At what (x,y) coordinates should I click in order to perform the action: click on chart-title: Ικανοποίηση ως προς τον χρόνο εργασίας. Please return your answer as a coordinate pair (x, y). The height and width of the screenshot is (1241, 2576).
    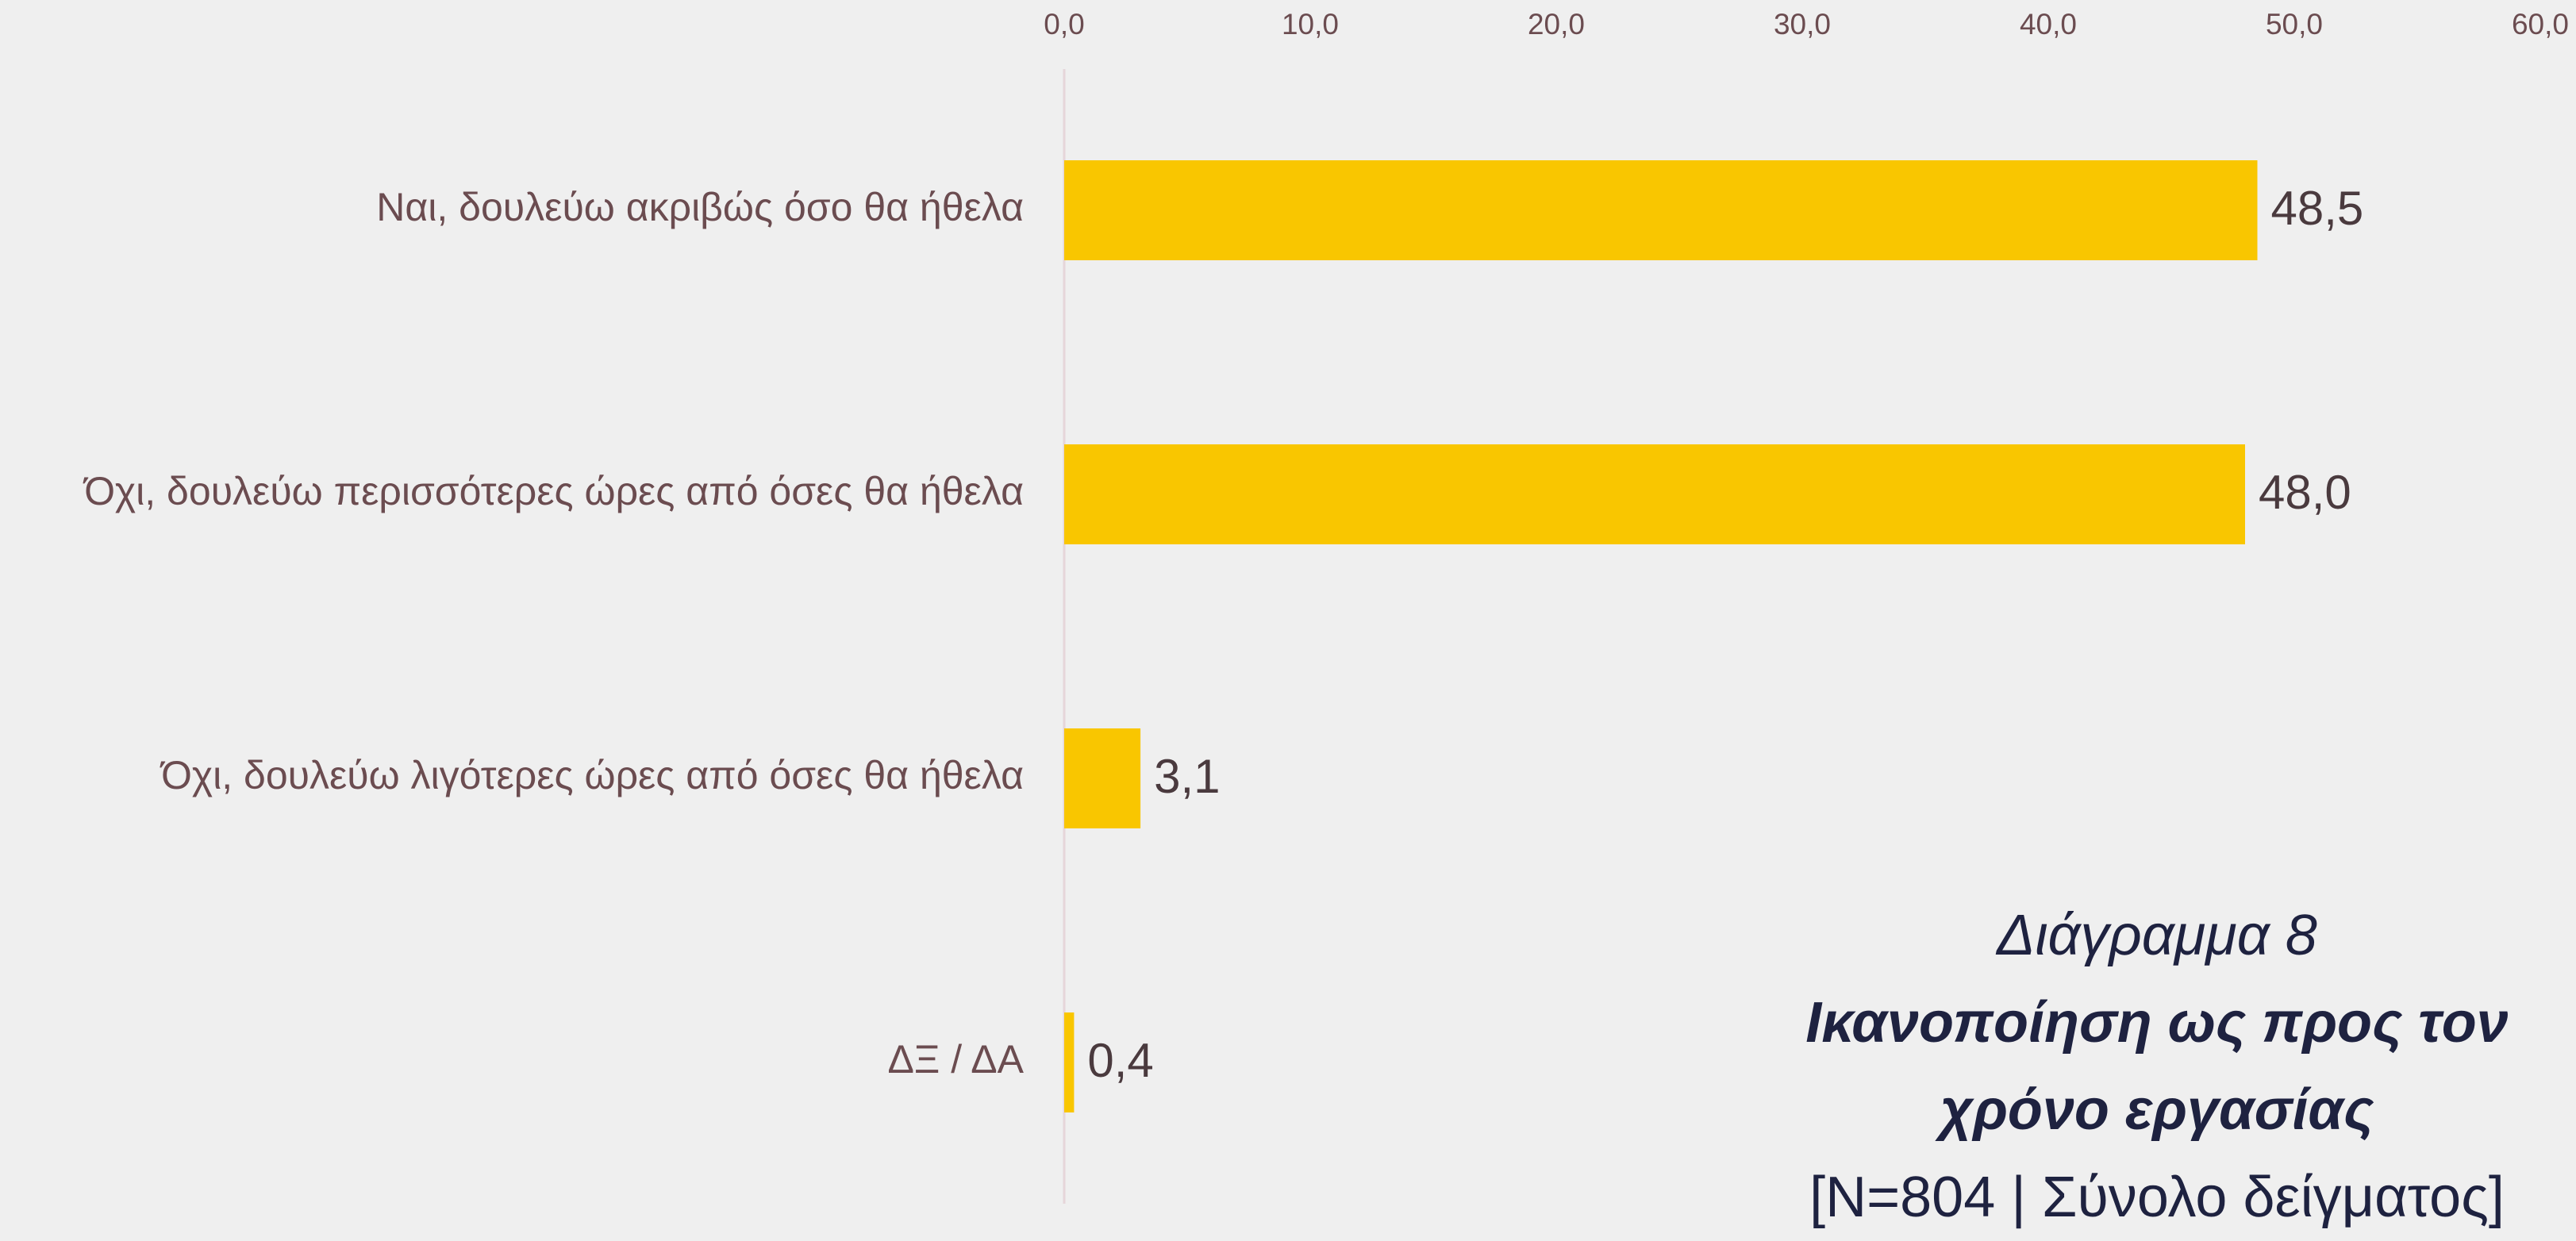
    Looking at the image, I should click on (2157, 1066).